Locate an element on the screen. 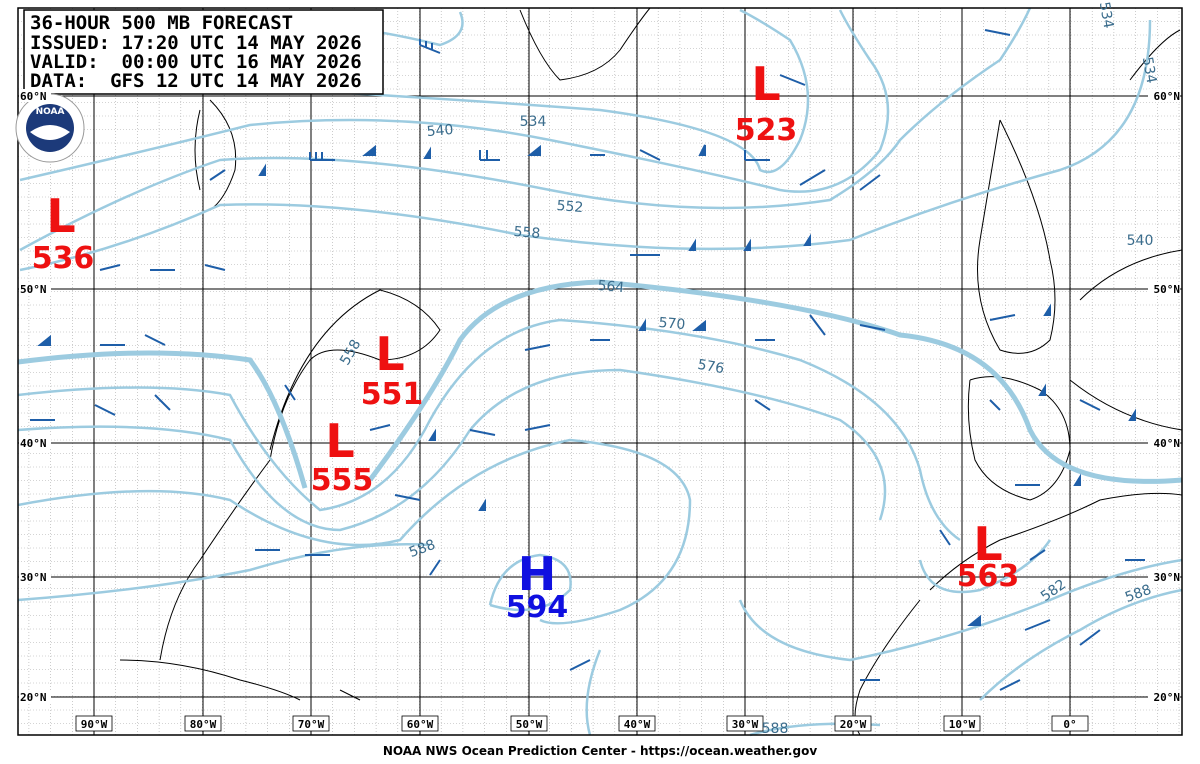 This screenshot has height=764, width=1200. contour-label: 552 is located at coordinates (570, 207).